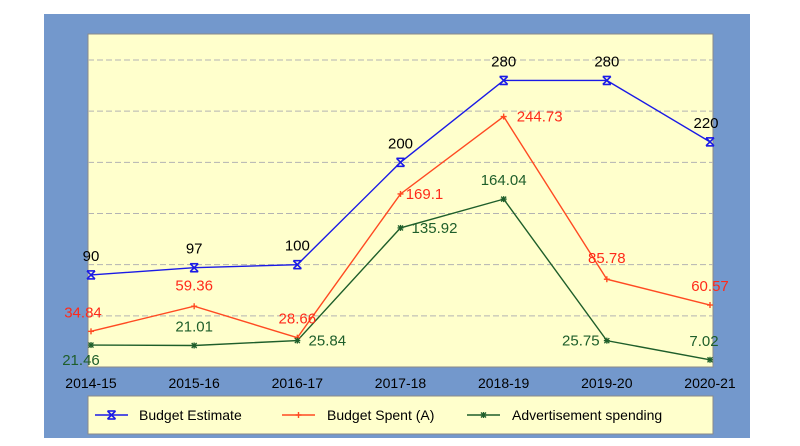  Describe the element at coordinates (83, 312) in the screenshot. I see `budget-spent-data-label: 34.84` at that location.